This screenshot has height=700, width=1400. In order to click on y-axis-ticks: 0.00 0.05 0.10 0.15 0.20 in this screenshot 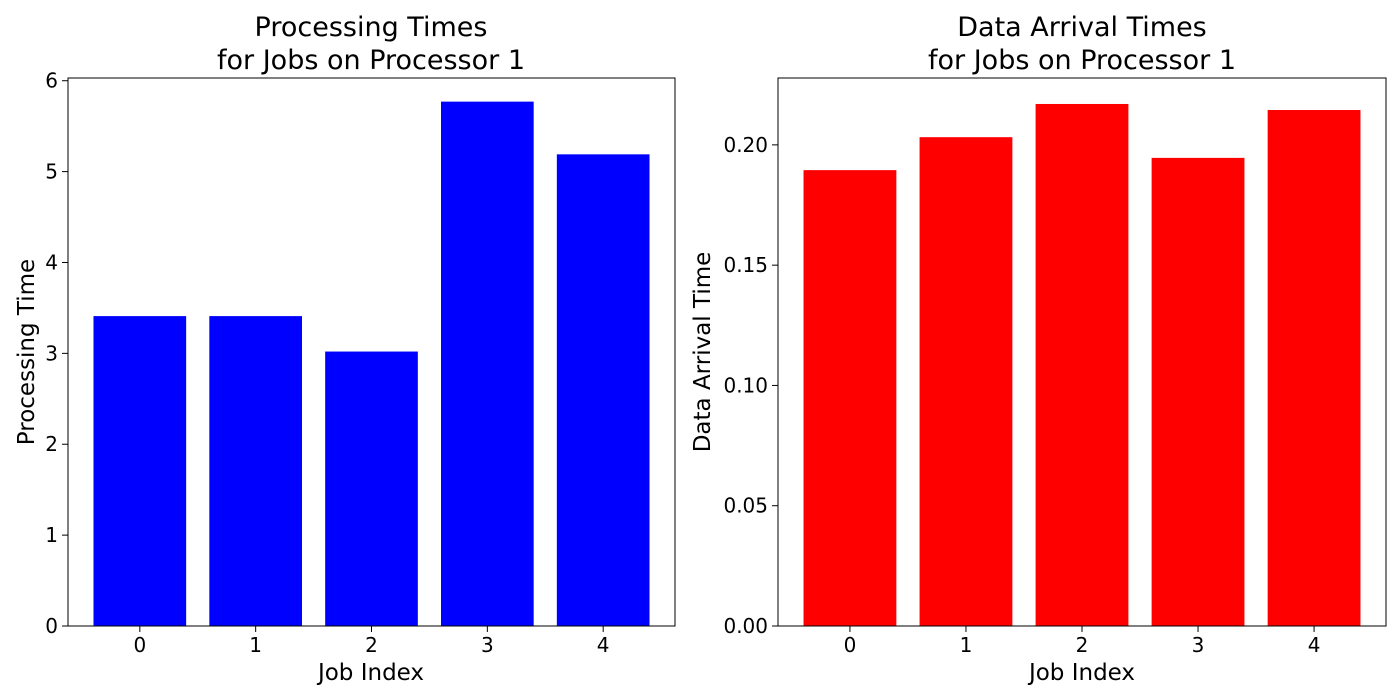, I will do `click(750, 385)`.